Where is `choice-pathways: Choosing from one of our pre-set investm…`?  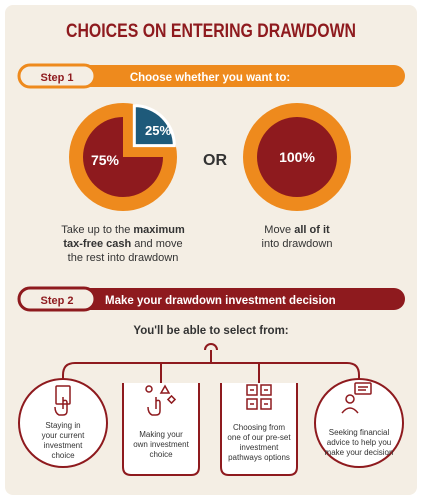 choice-pathways: Choosing from one of our pre-set investm… is located at coordinates (259, 429).